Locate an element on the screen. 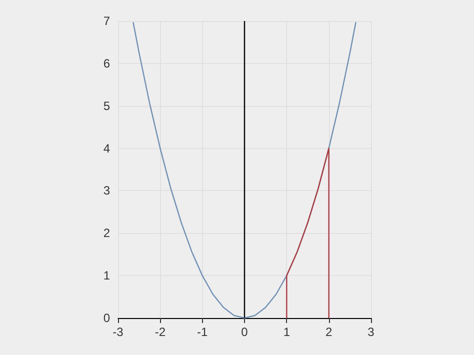  x-tick-label: -3 is located at coordinates (118, 332).